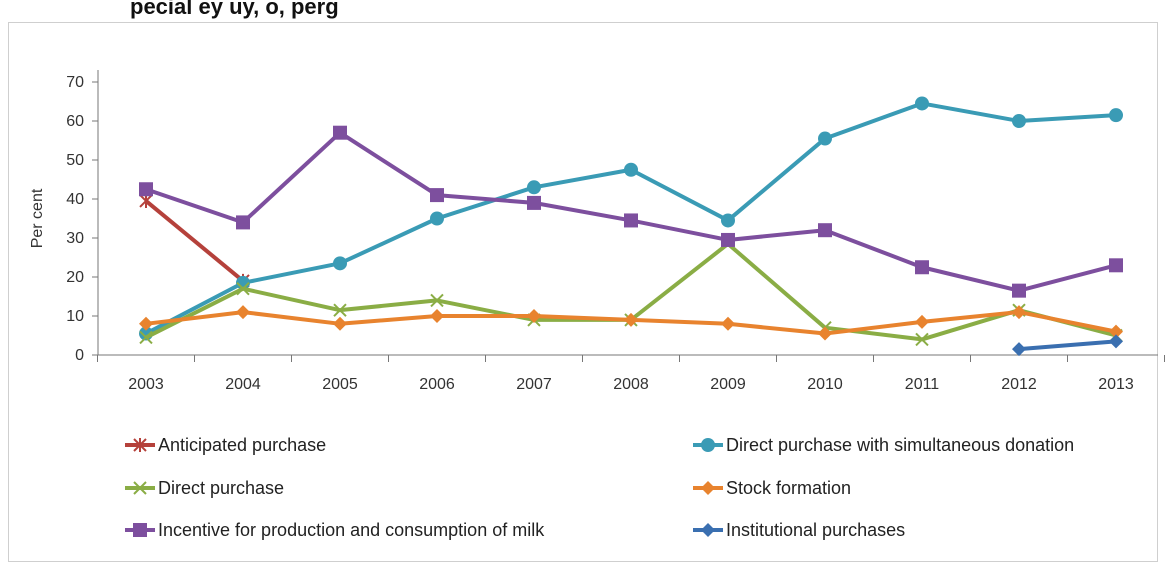 The image size is (1170, 562). What do you see at coordinates (75, 238) in the screenshot?
I see `y-tick-label: 30` at bounding box center [75, 238].